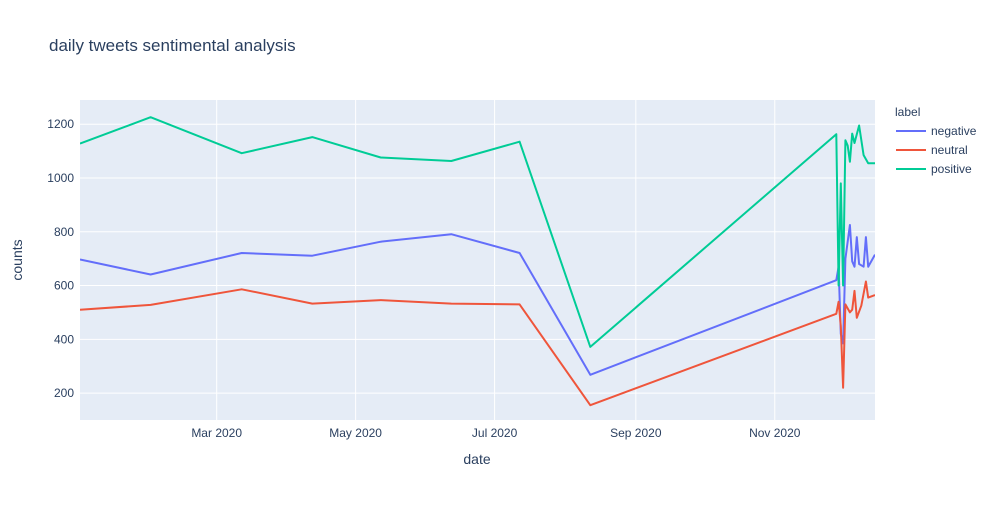 This screenshot has height=505, width=1000. What do you see at coordinates (64, 393) in the screenshot?
I see `y-tick-label: 200` at bounding box center [64, 393].